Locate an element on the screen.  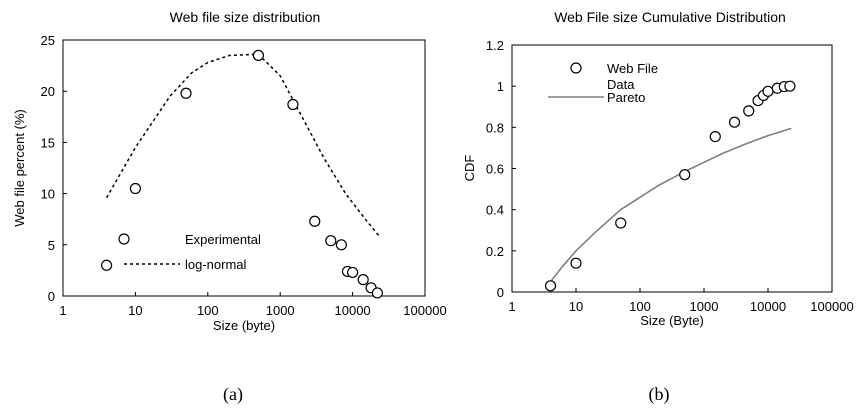
chart-a-title: Web file size distribution is located at coordinates (245, 17).